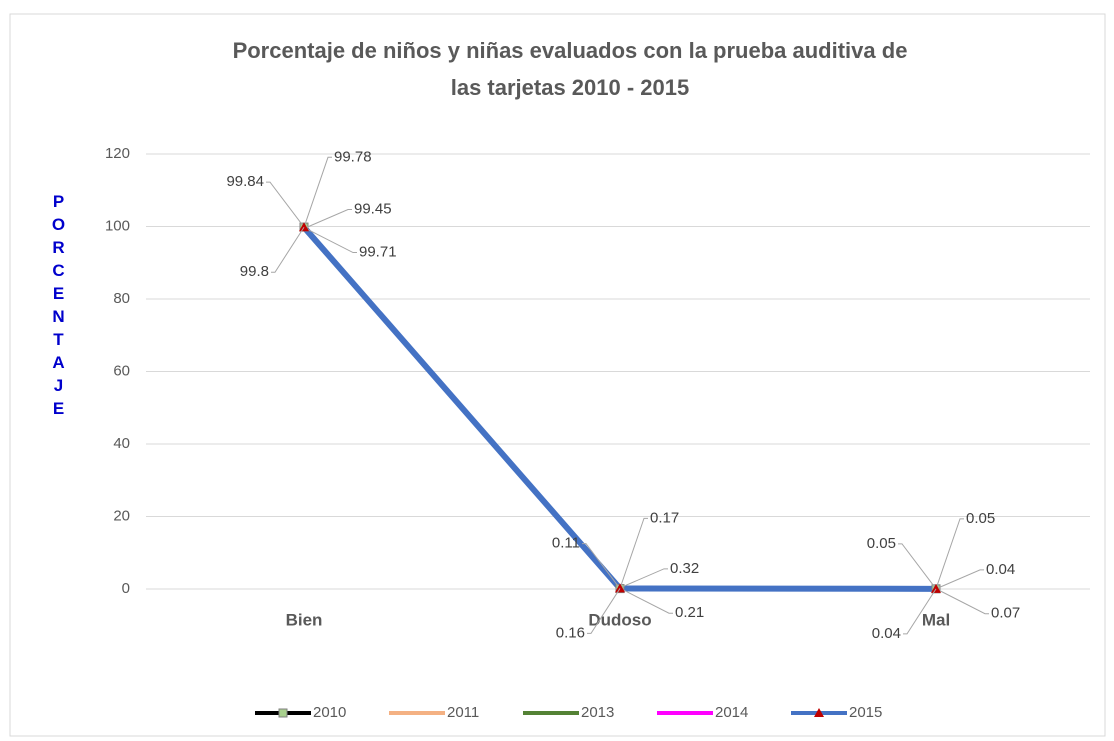  Describe the element at coordinates (353, 156) in the screenshot. I see `data-label: 99.78` at that location.